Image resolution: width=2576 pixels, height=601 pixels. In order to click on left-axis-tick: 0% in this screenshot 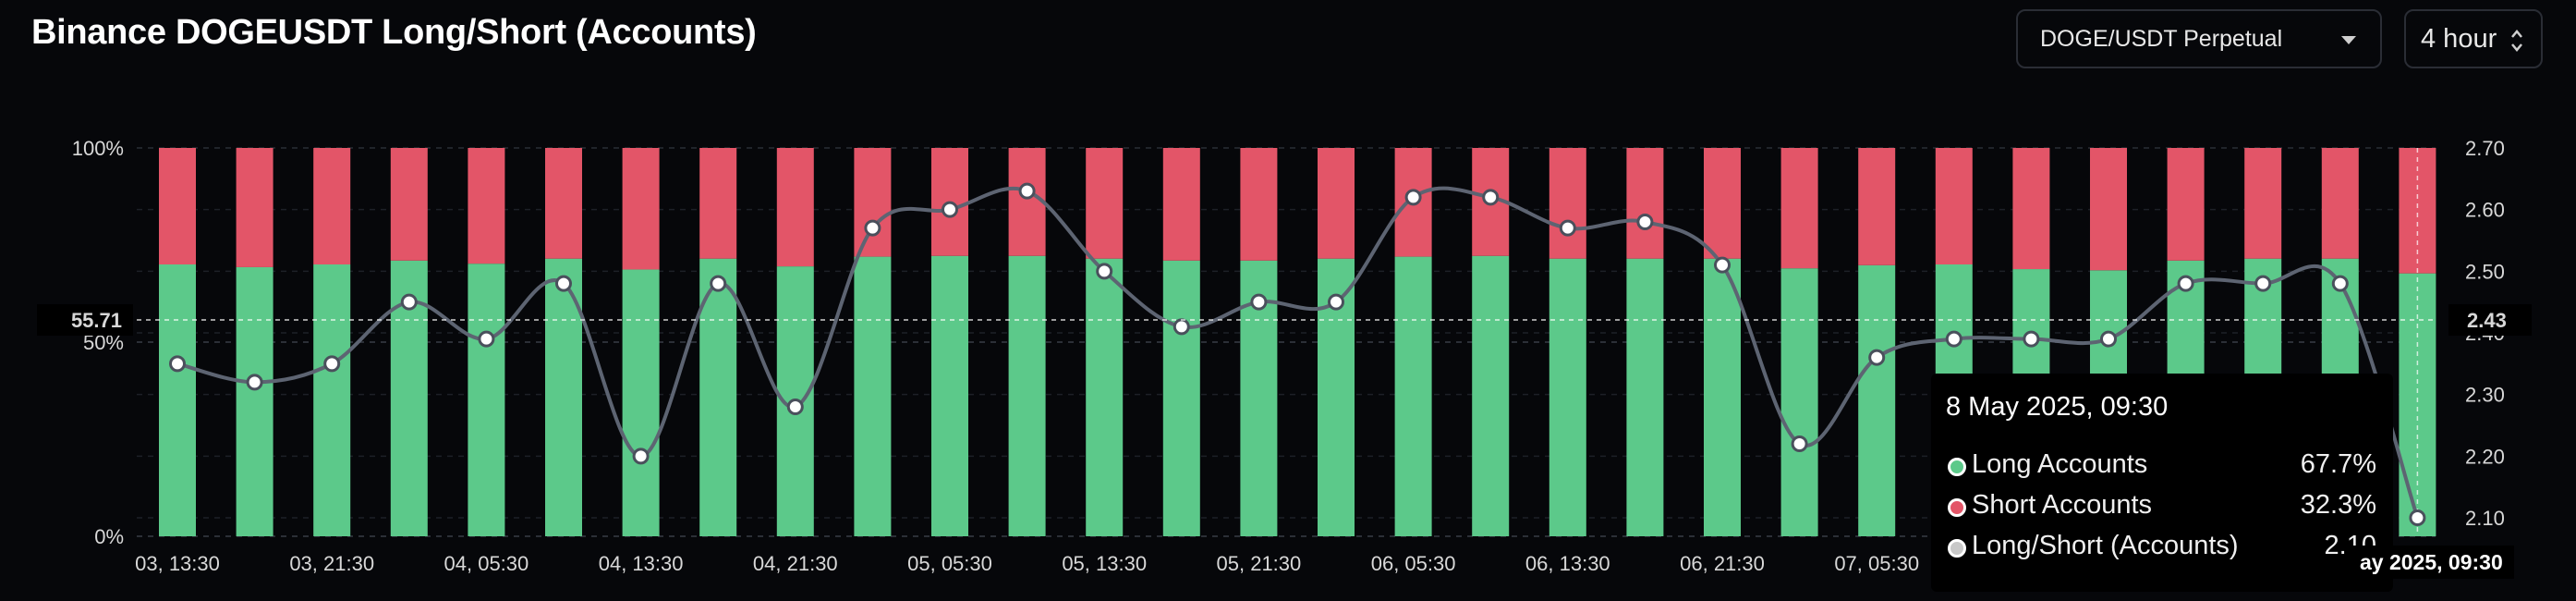, I will do `click(109, 536)`.